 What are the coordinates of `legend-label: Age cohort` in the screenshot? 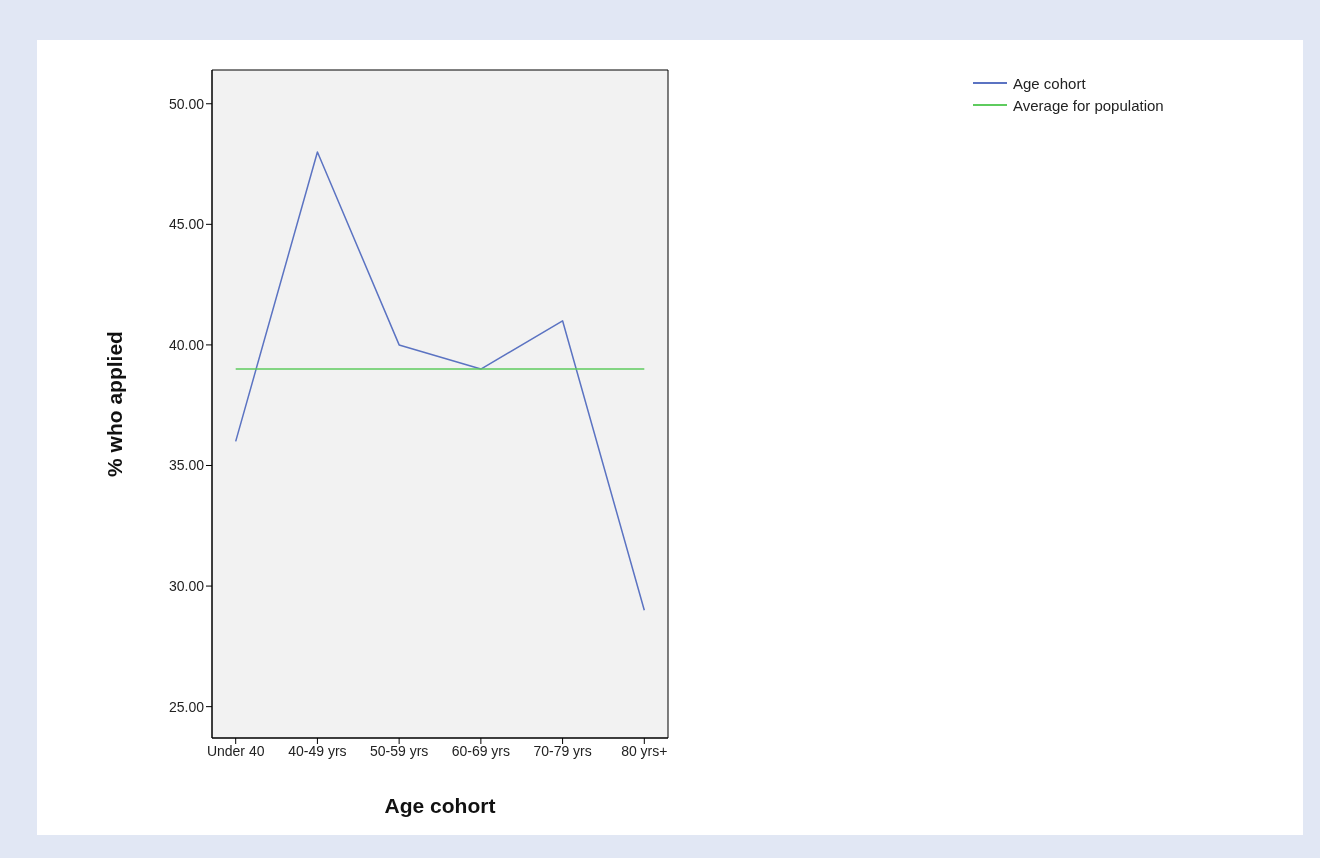 It's located at (1049, 83).